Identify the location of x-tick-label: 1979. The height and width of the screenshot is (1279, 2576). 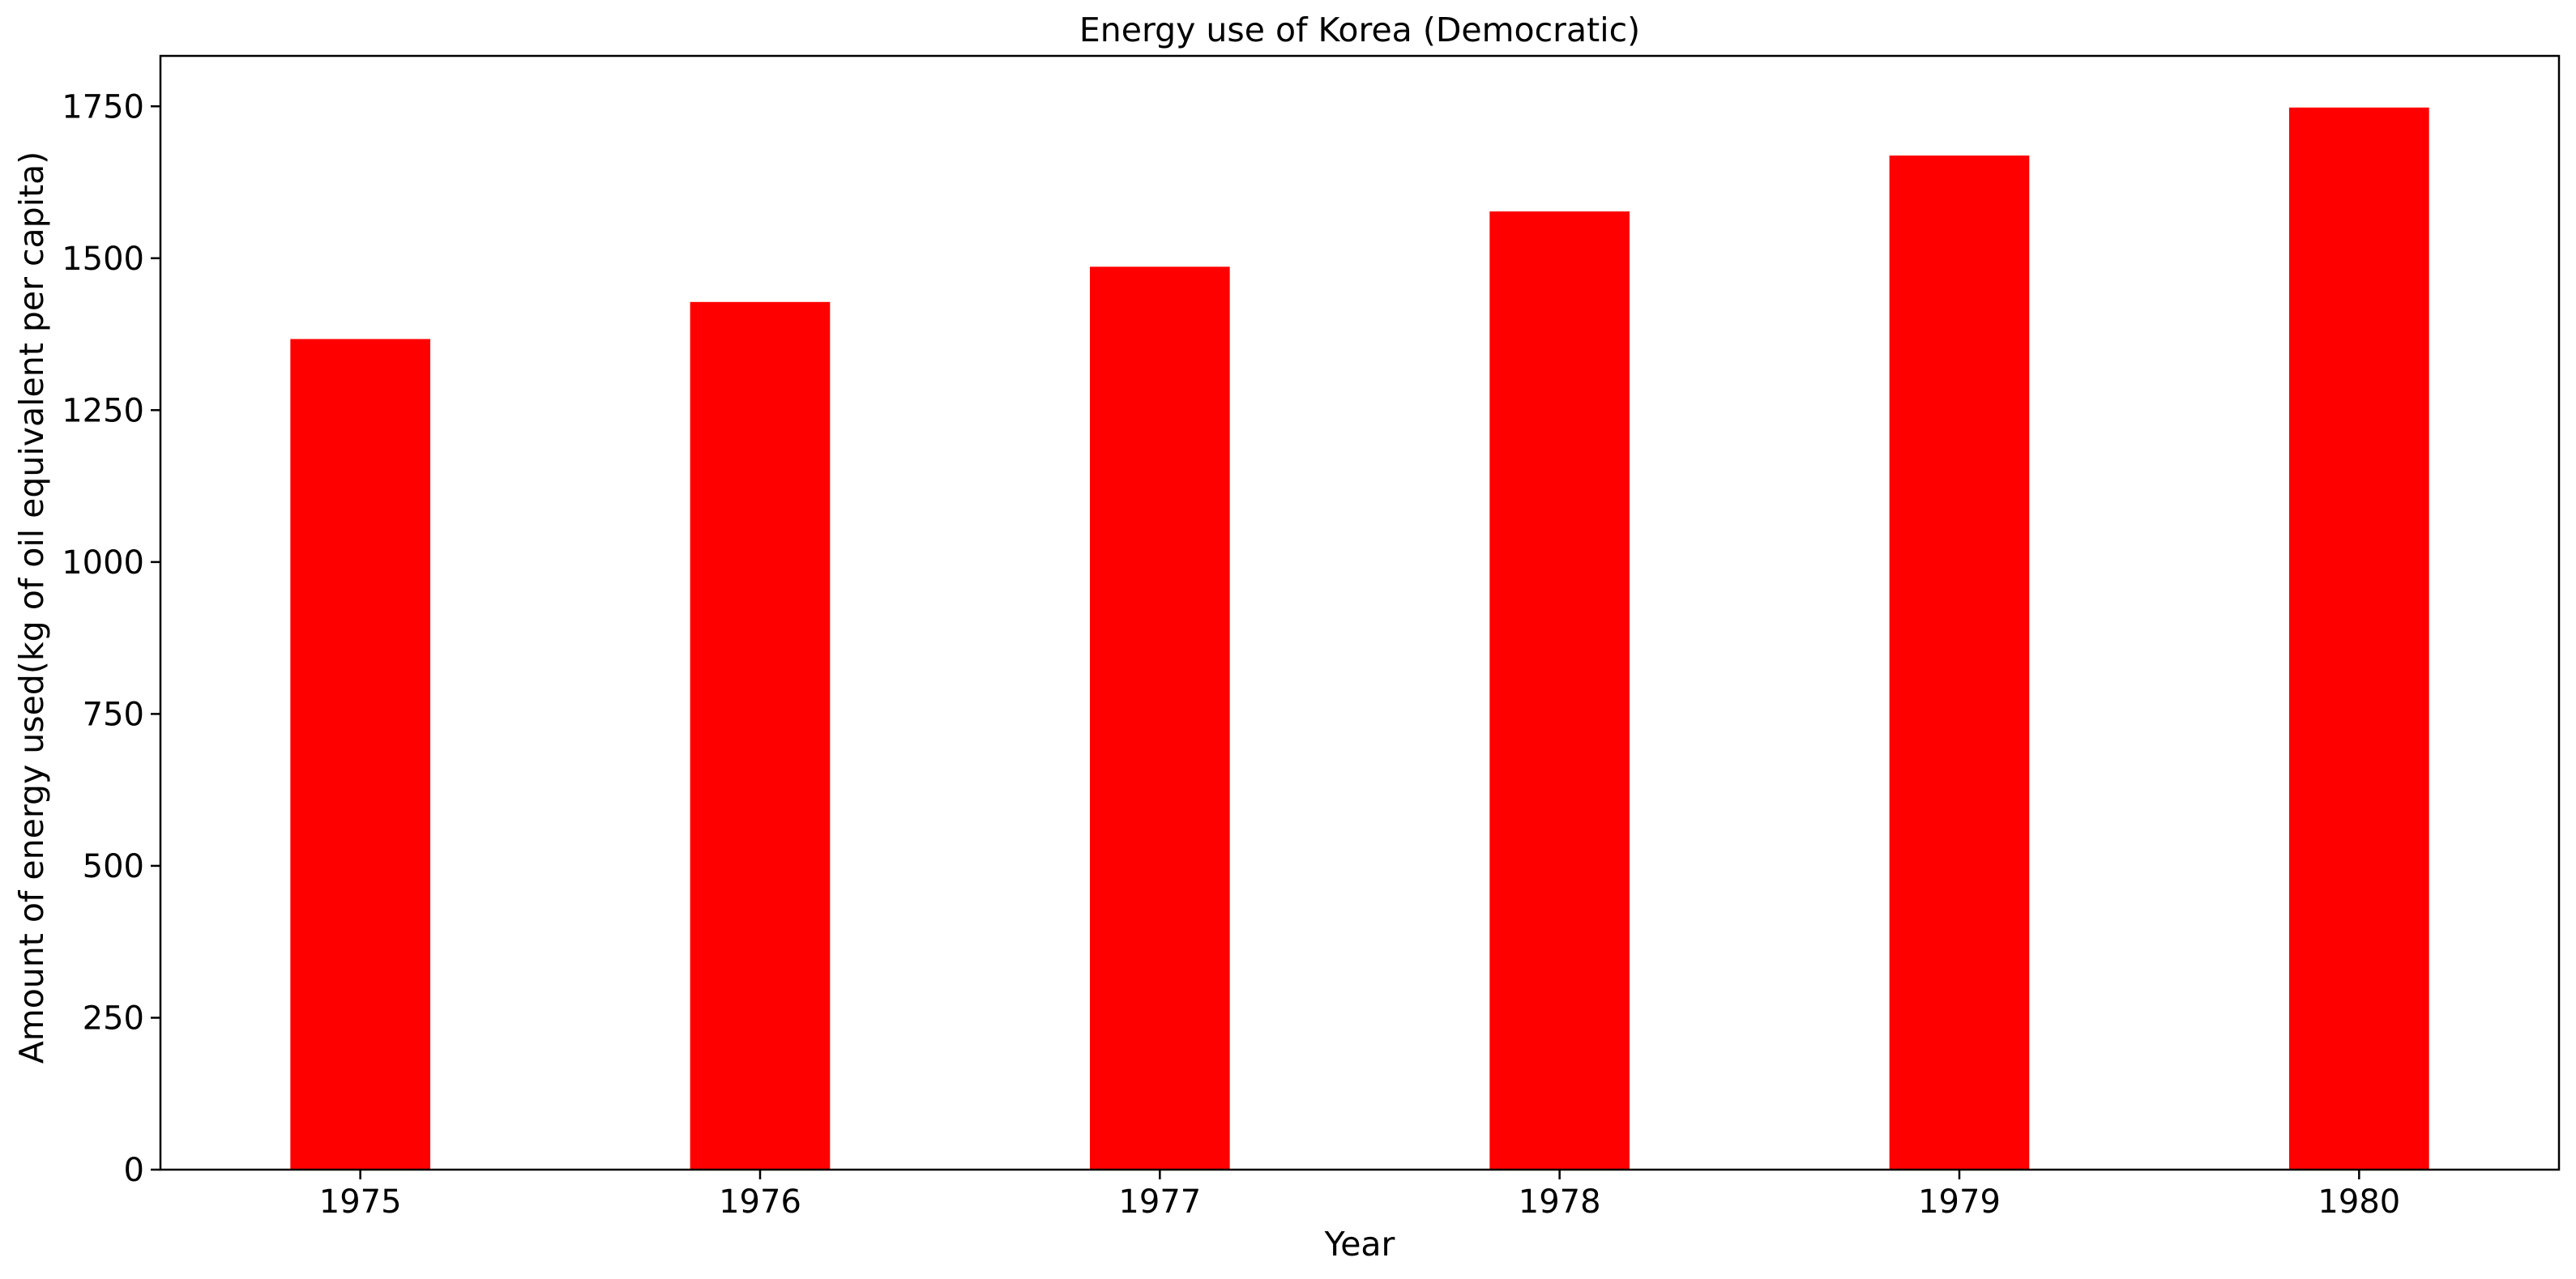
(1959, 1202).